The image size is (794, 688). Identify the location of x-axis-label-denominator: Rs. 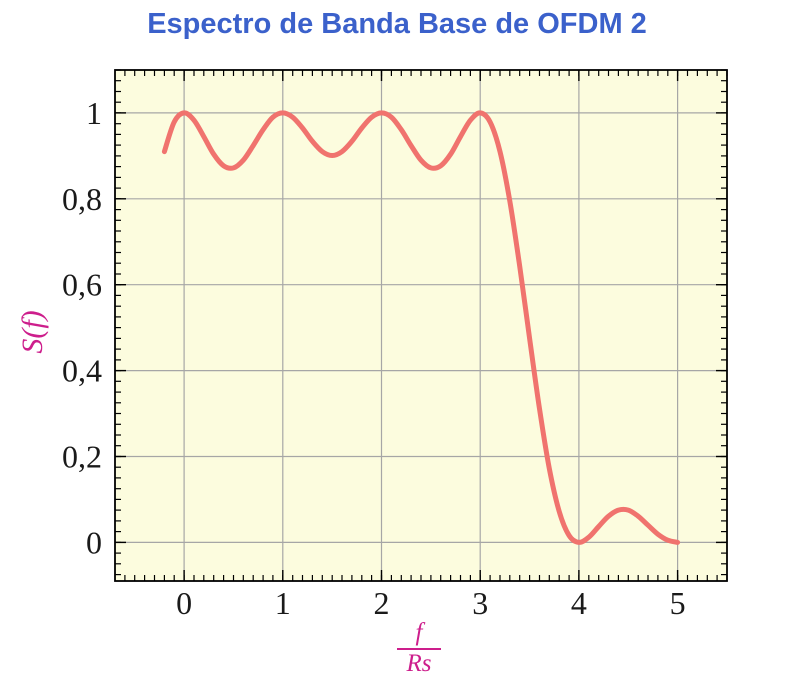
(419, 664).